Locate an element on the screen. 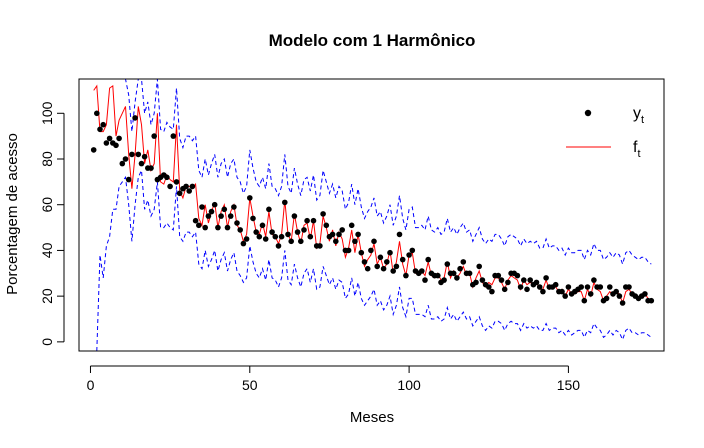 The width and height of the screenshot is (704, 448). x-tick-label: 0 is located at coordinates (91, 385).